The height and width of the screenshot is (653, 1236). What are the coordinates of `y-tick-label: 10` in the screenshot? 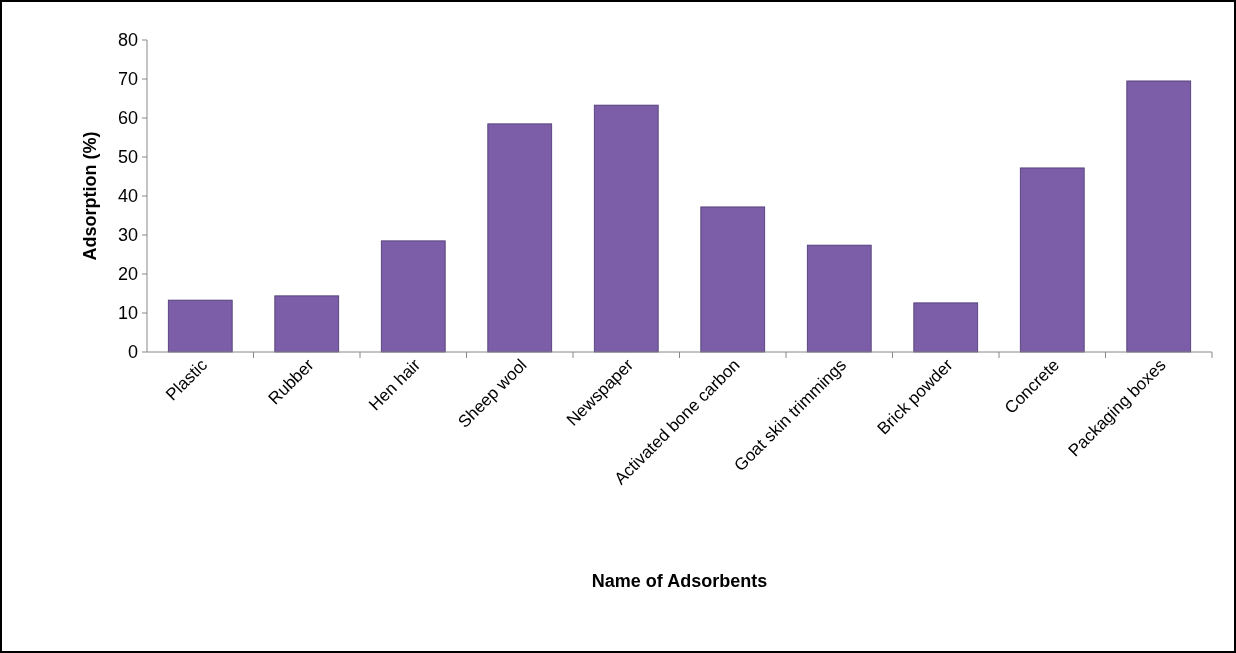 It's located at (127, 313).